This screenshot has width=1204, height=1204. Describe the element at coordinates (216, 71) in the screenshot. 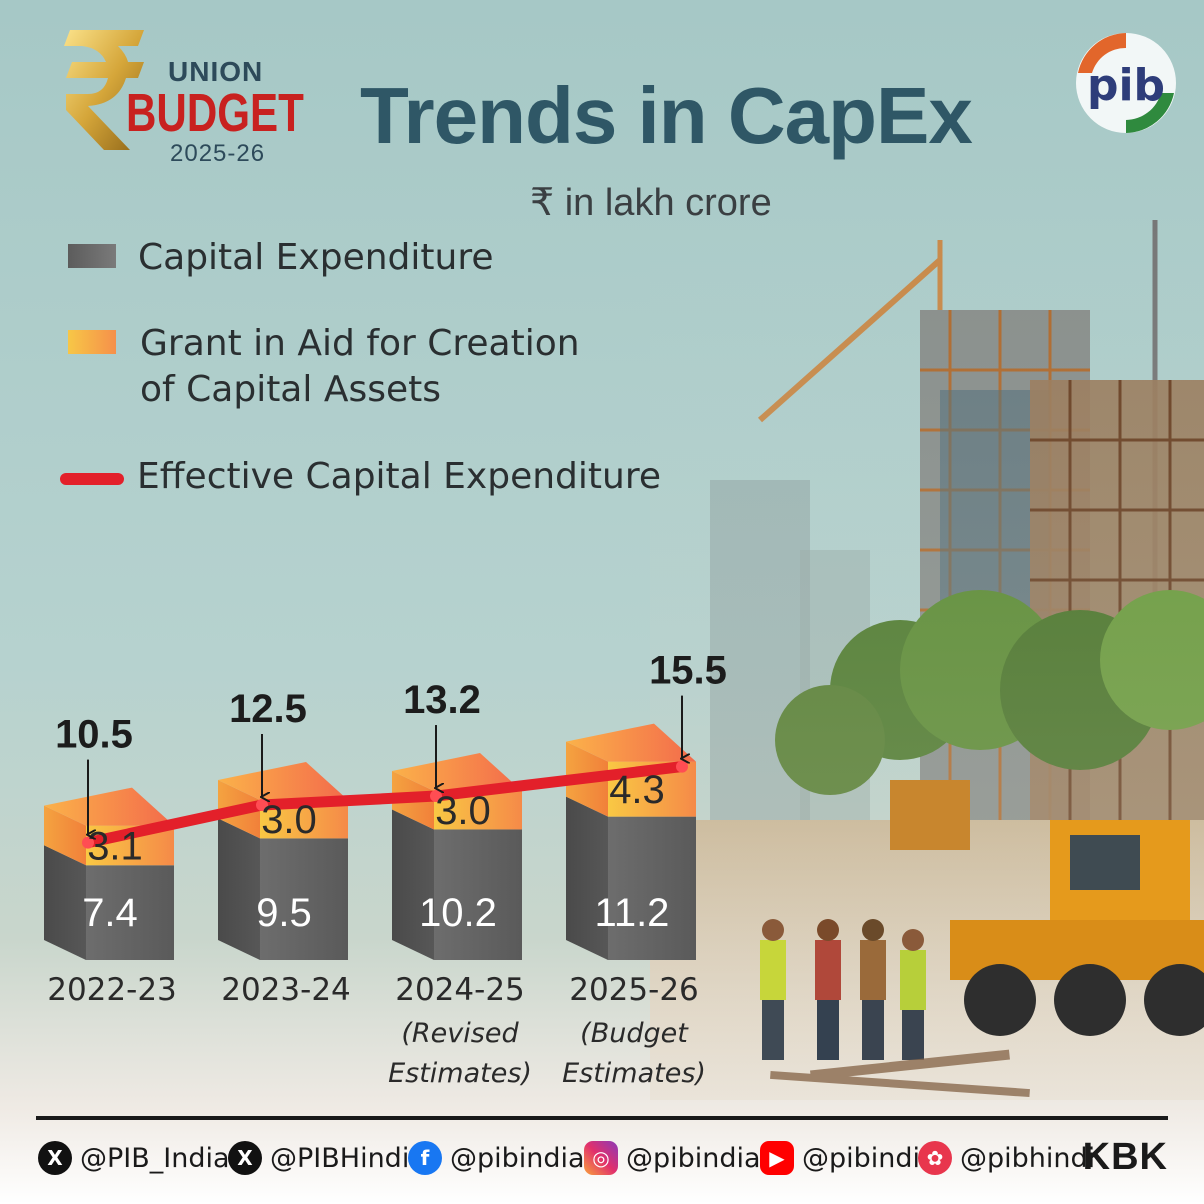

I see `logo-union-text: UNION` at that location.